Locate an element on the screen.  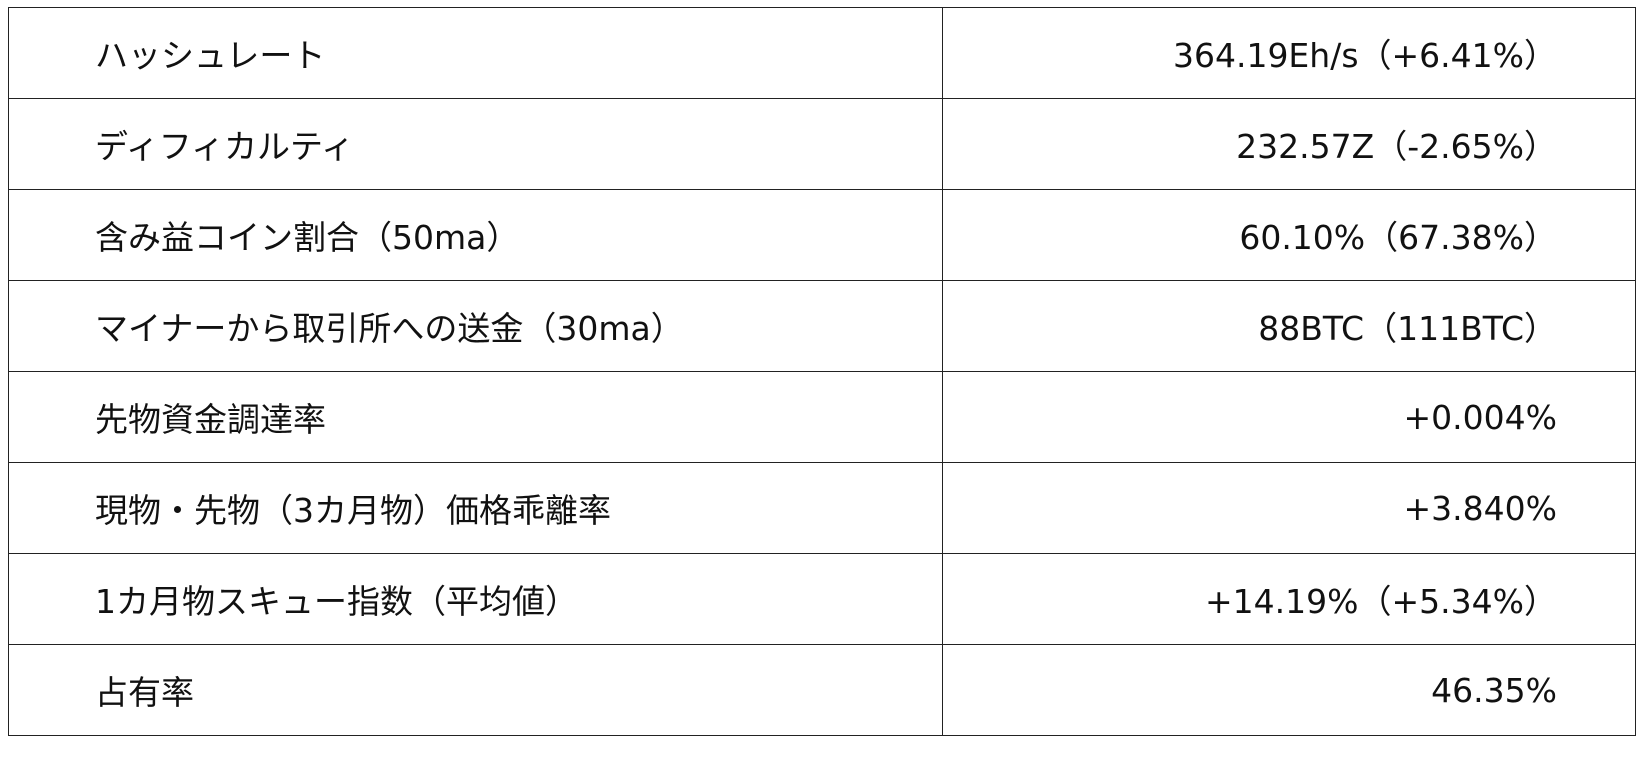
metric-label: 1カ月物スキュー指数（平均値） is located at coordinates (475, 599).